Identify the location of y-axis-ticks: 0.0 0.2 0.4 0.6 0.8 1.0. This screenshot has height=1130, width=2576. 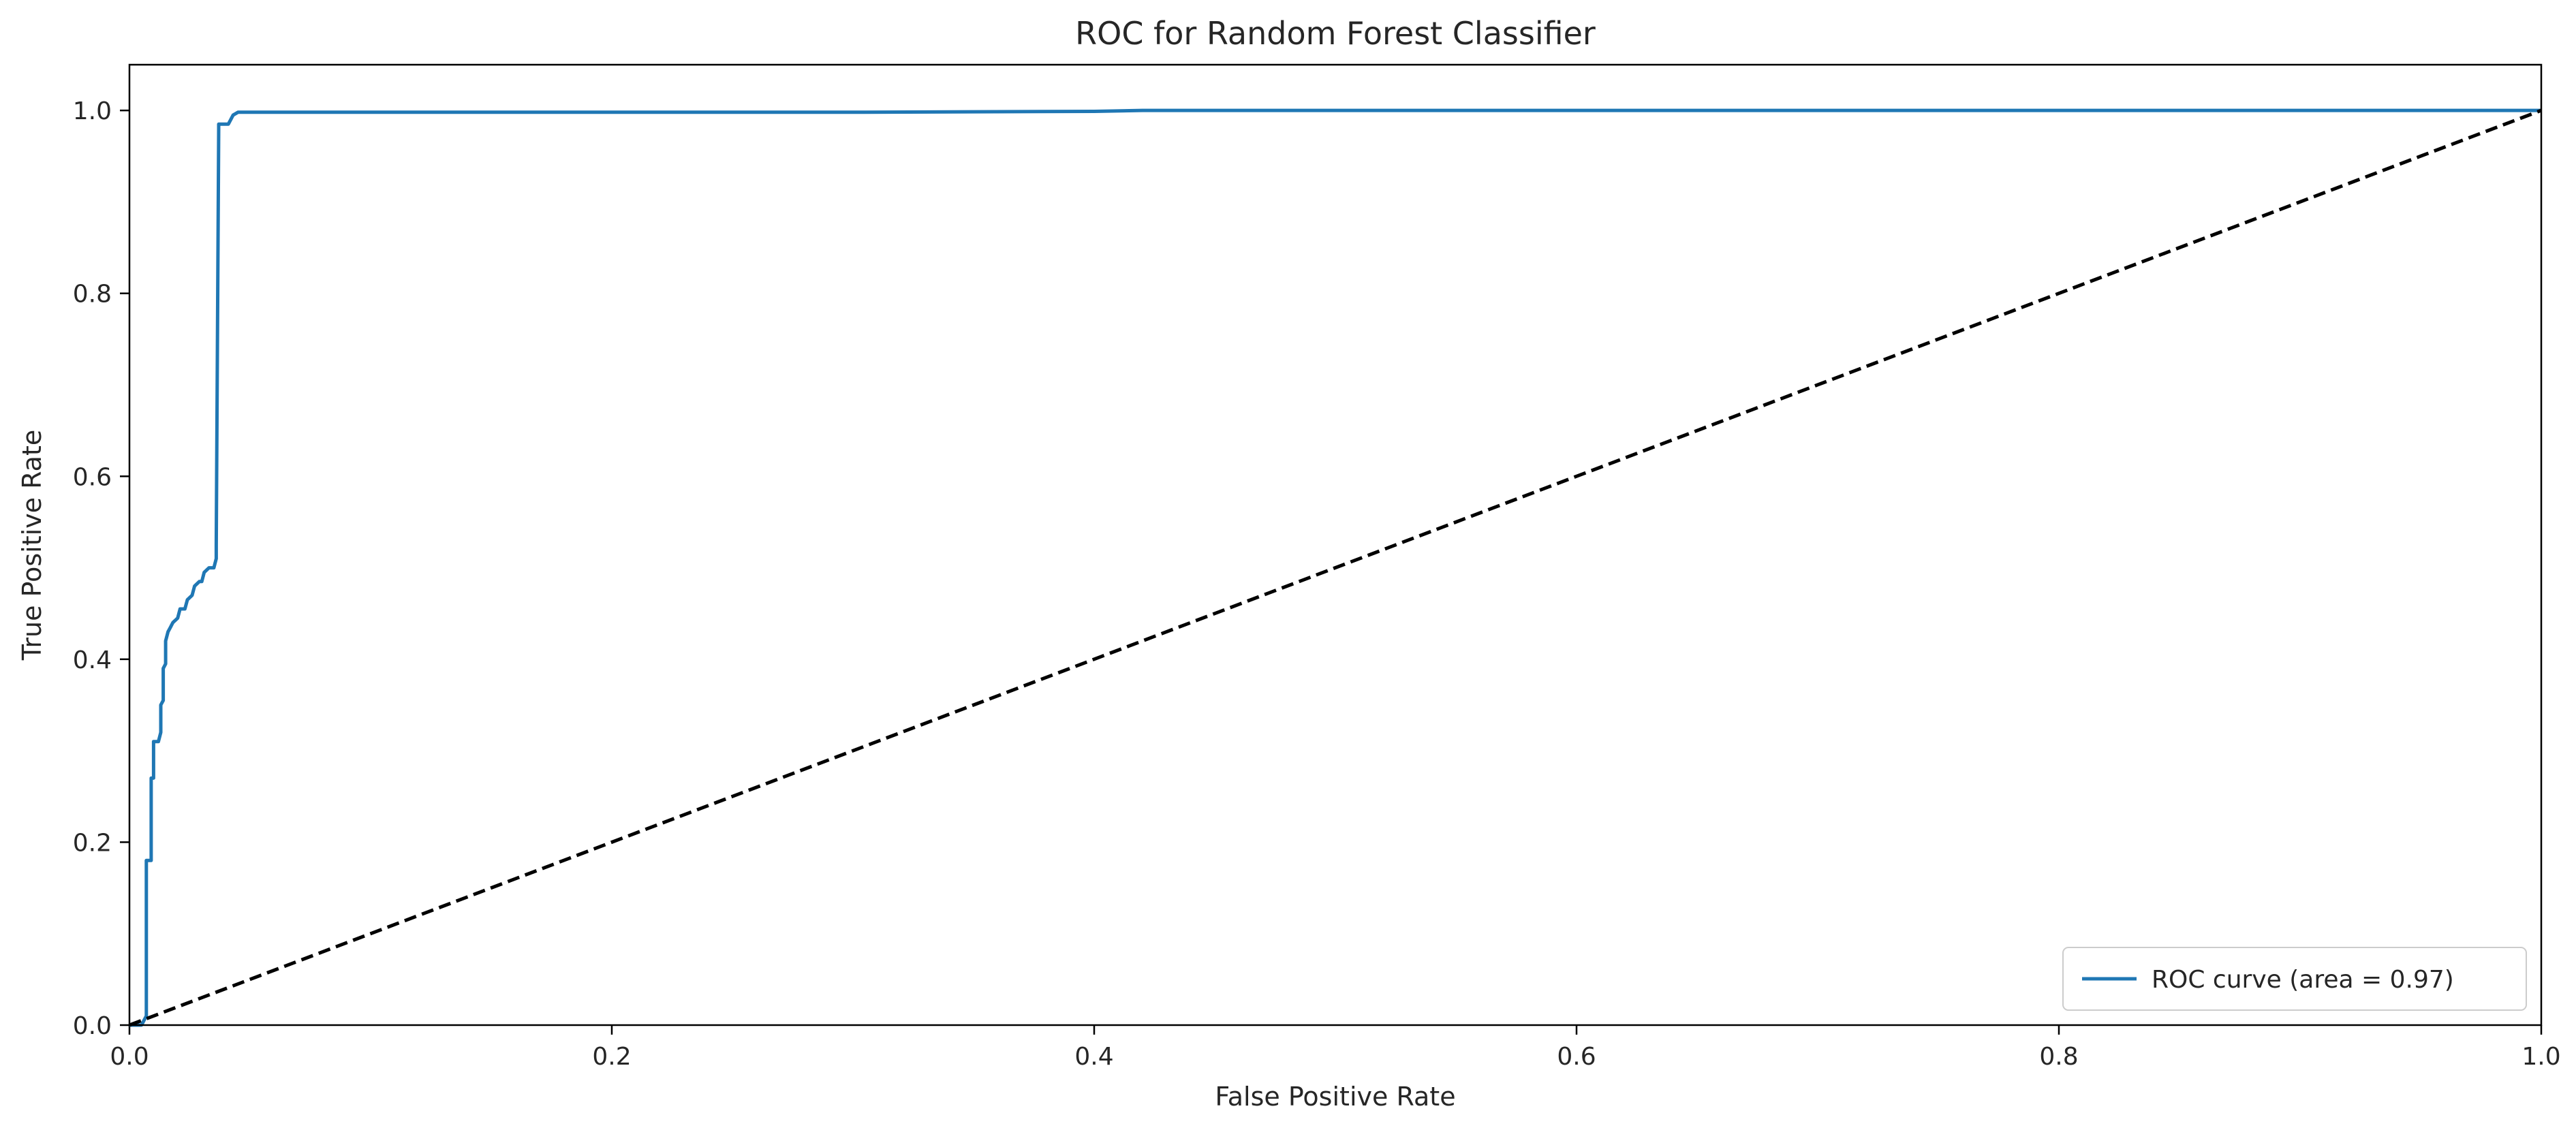
(101, 568).